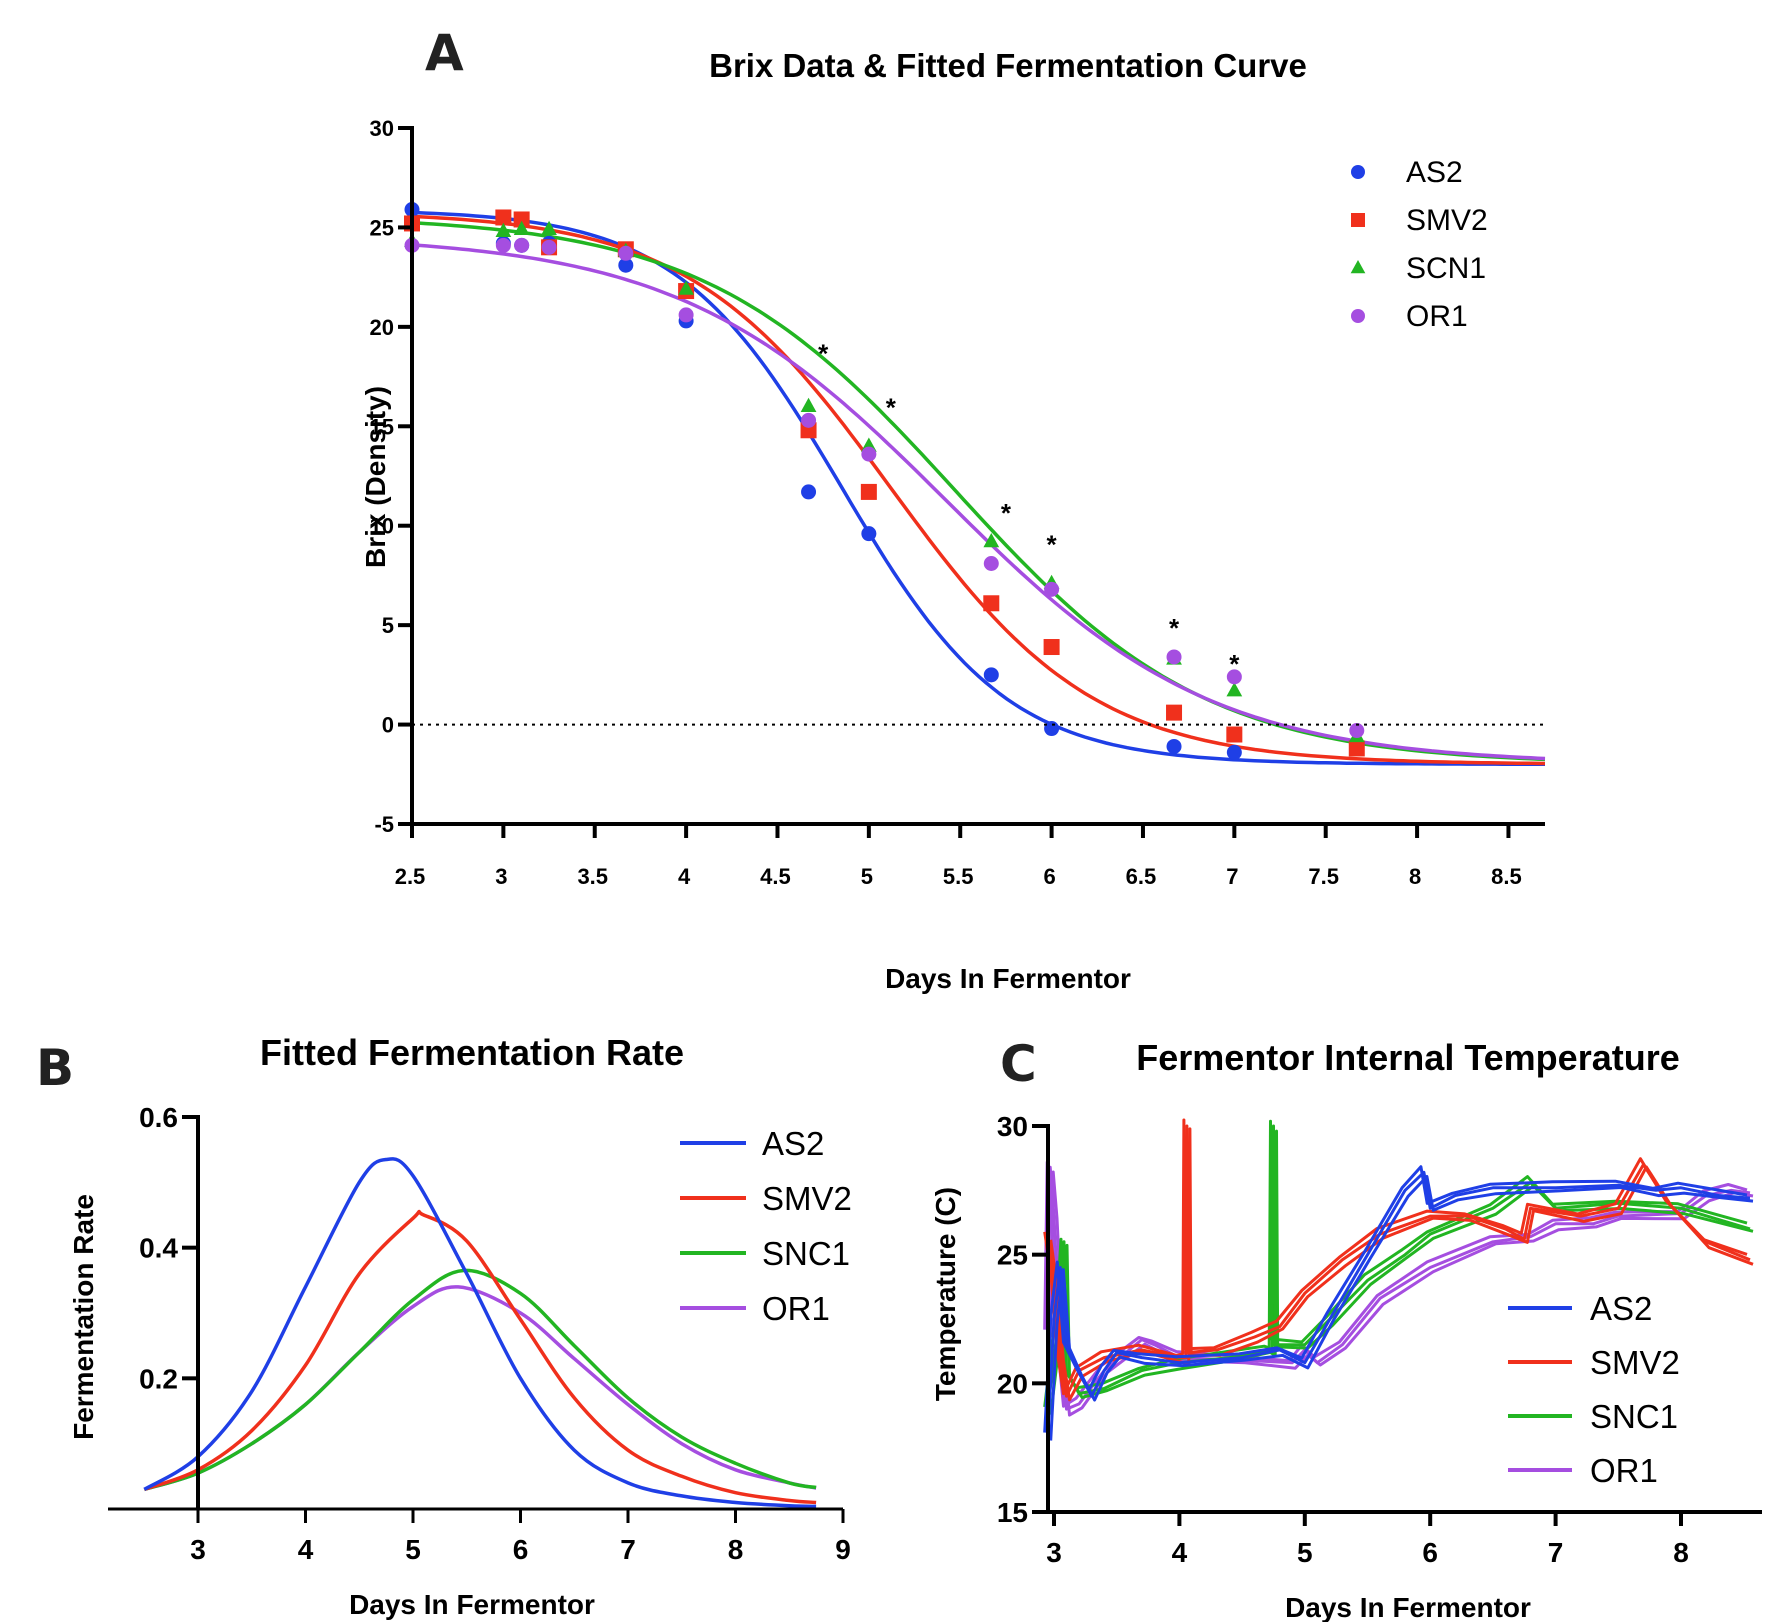 This screenshot has height=1622, width=1776. What do you see at coordinates (388, 625) in the screenshot?
I see `panel-a-y-tick-label: 5` at bounding box center [388, 625].